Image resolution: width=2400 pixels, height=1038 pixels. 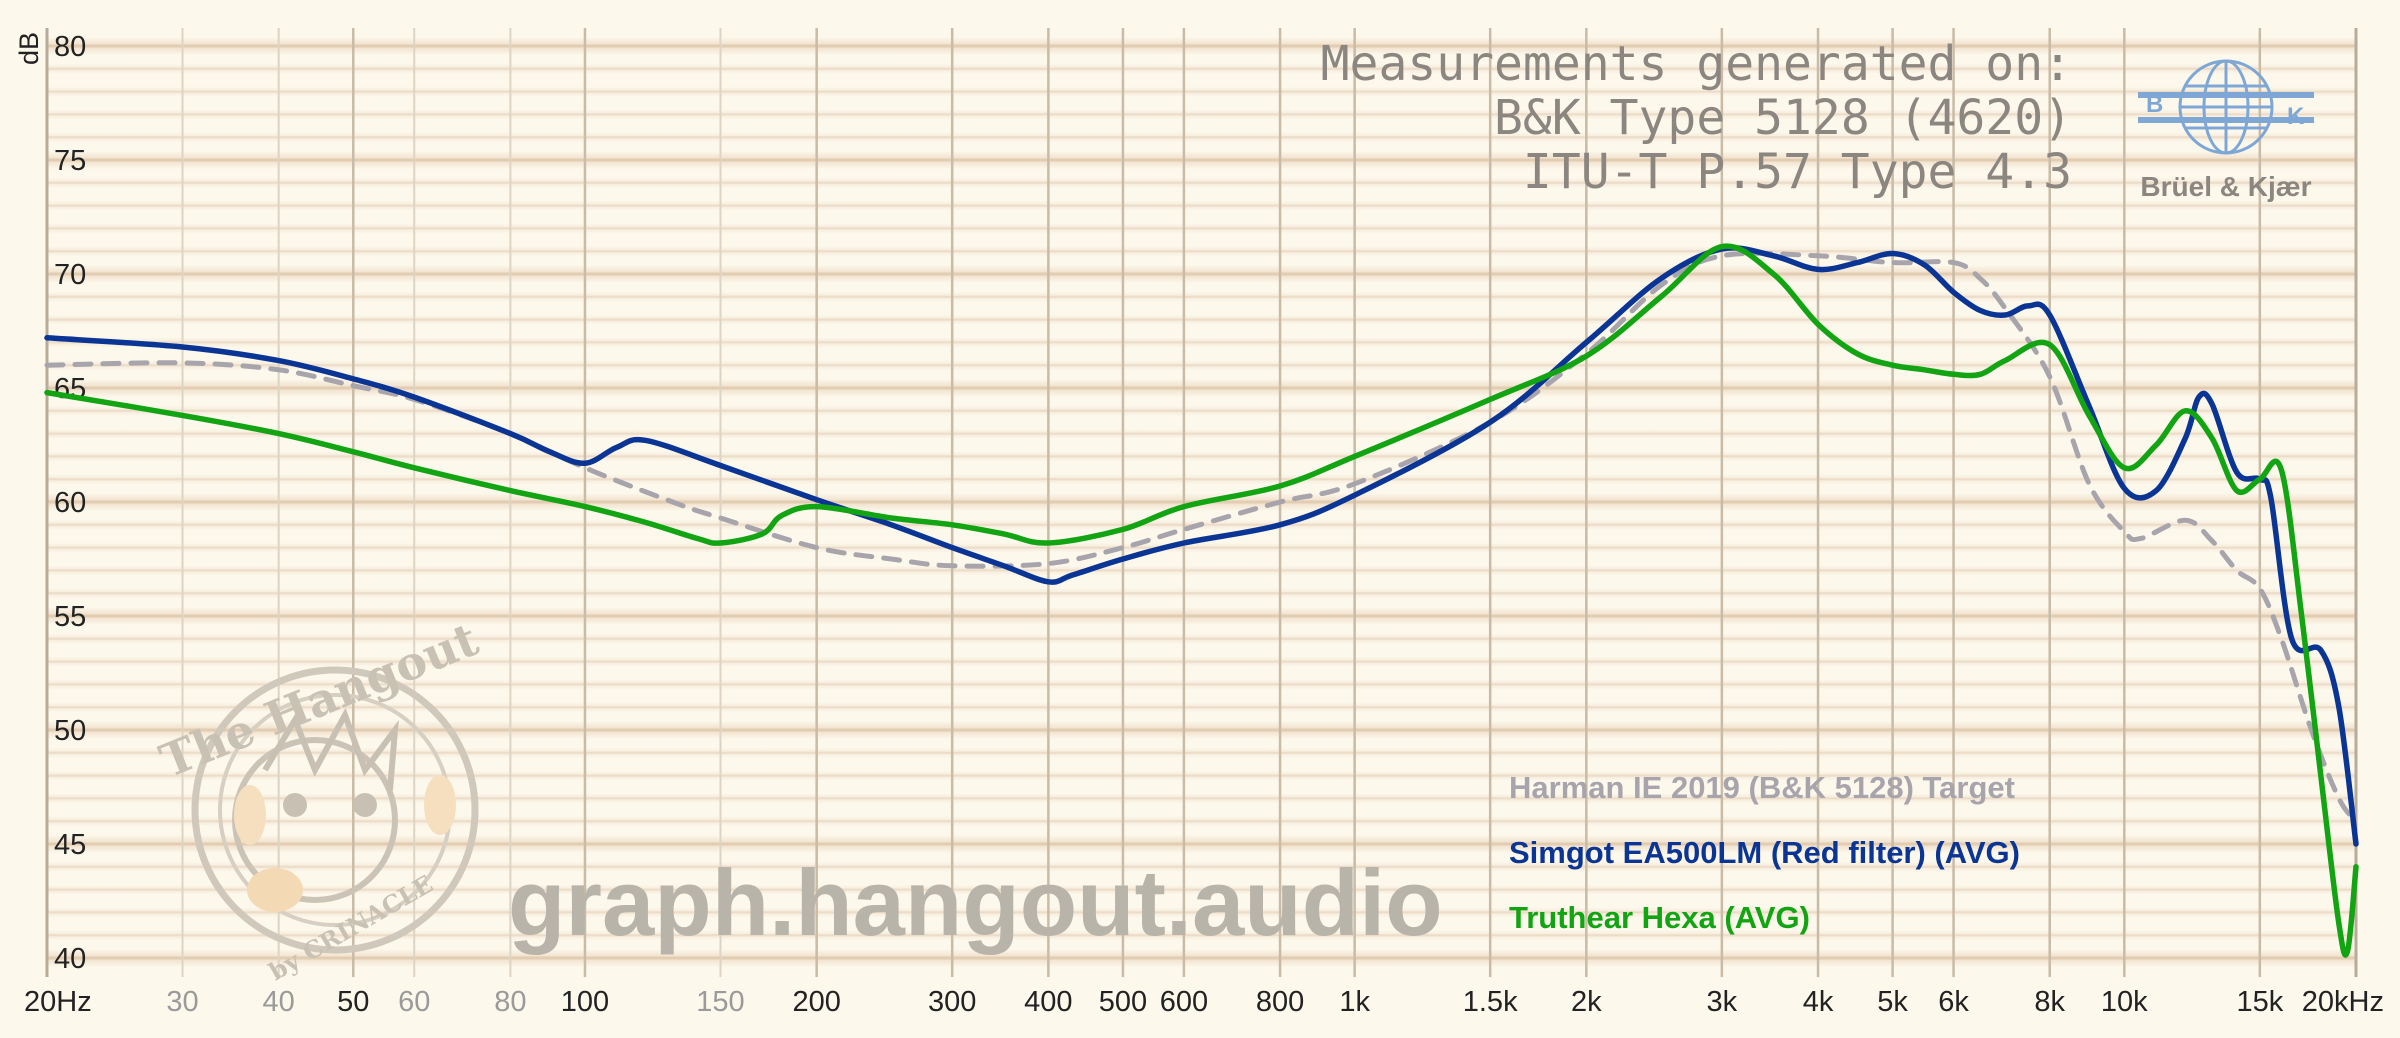 I want to click on x-tick-label: 4k, so click(x=1818, y=1002).